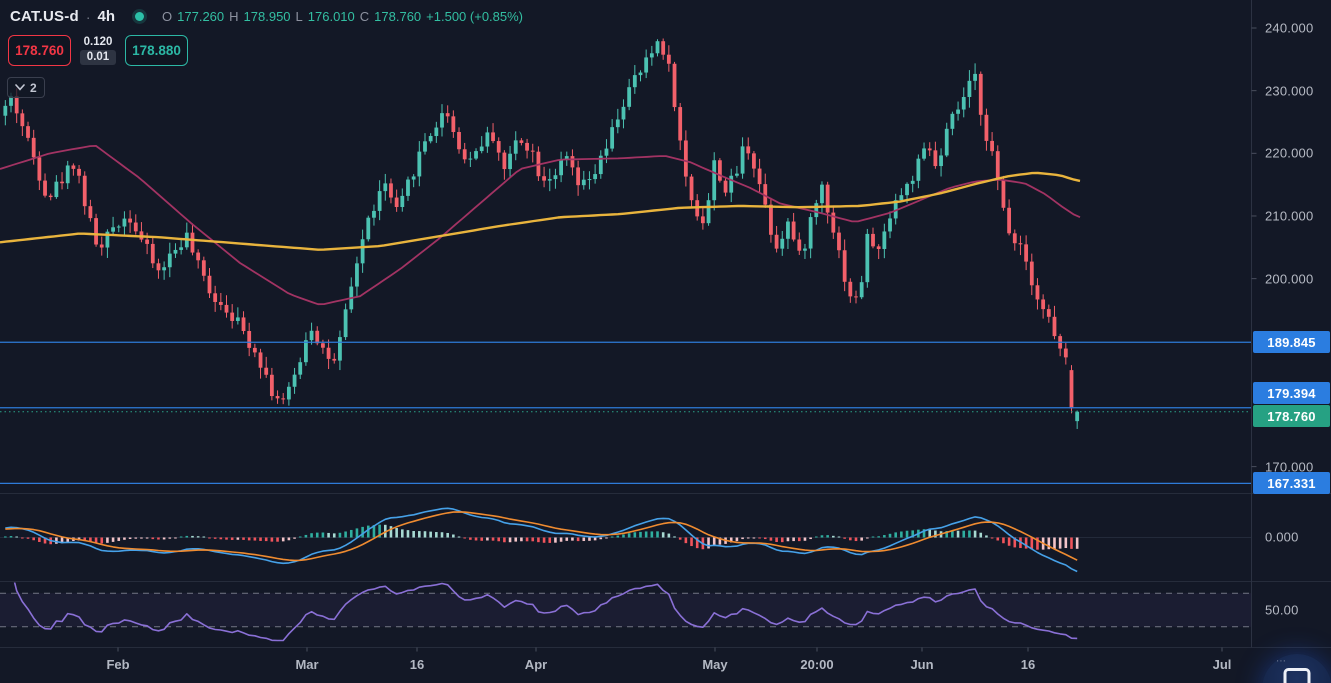 The height and width of the screenshot is (683, 1331). Describe the element at coordinates (1289, 28) in the screenshot. I see `price-tick-label: 240.000` at that location.